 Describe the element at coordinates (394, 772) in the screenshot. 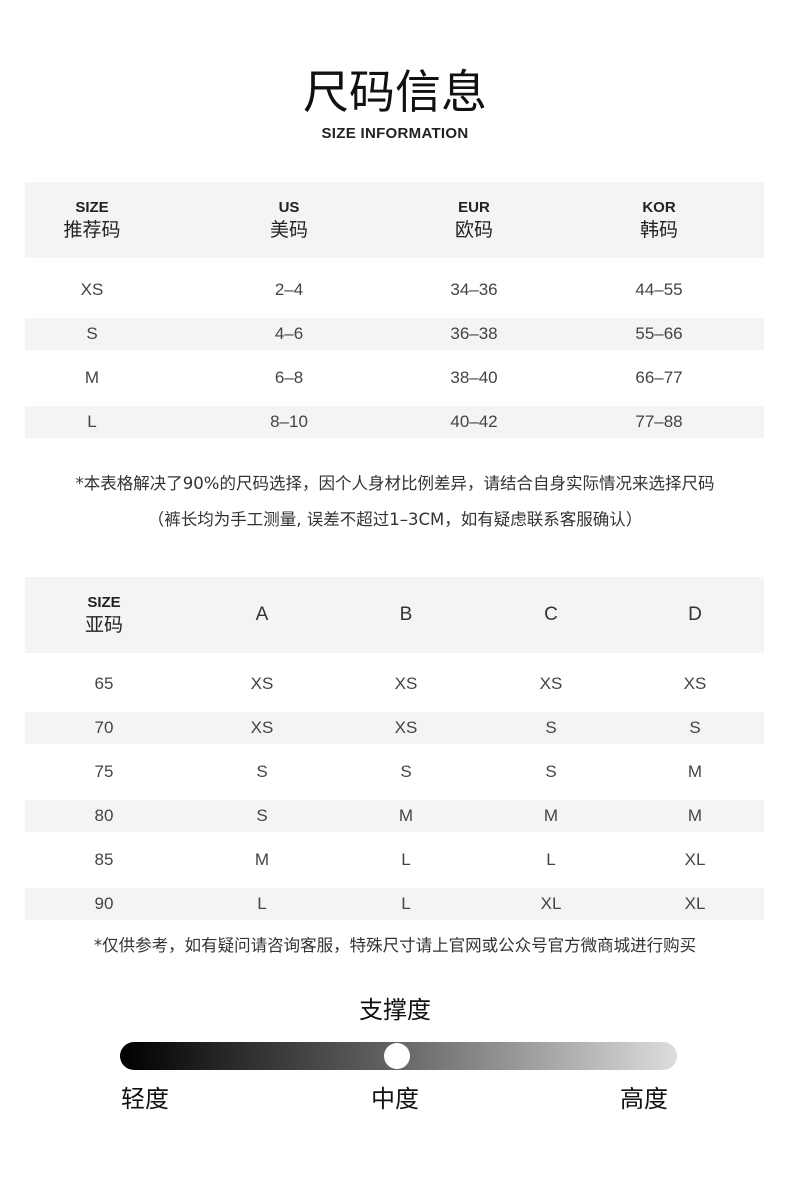

I see `table-row: 75 S S S M` at that location.